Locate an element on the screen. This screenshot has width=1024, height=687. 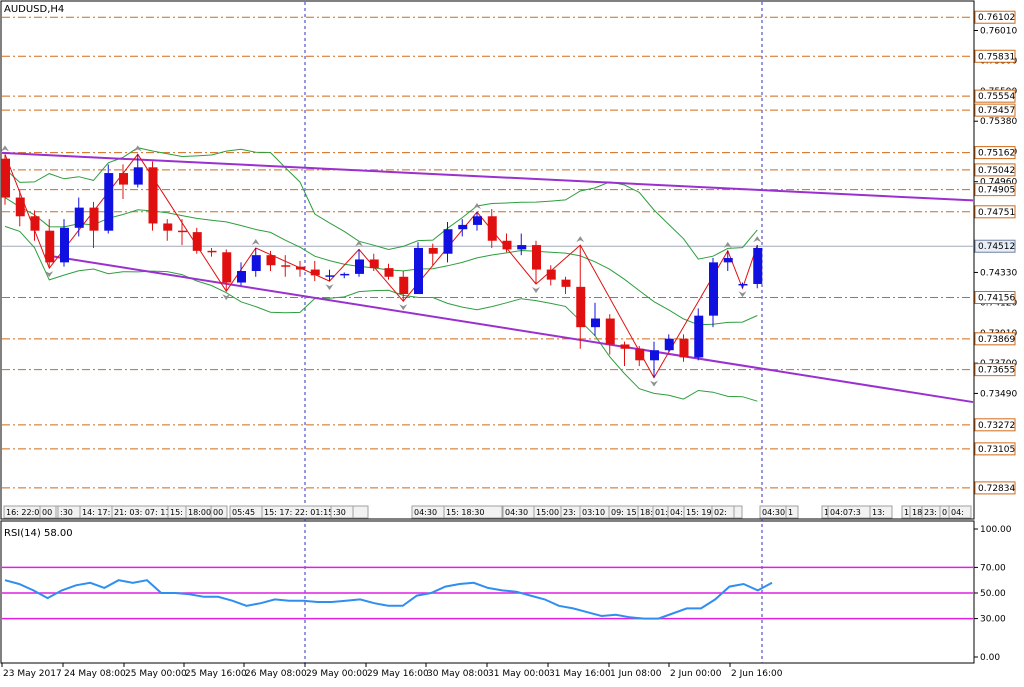
calendar-event-label: 04:07:3 is located at coordinates (845, 512).